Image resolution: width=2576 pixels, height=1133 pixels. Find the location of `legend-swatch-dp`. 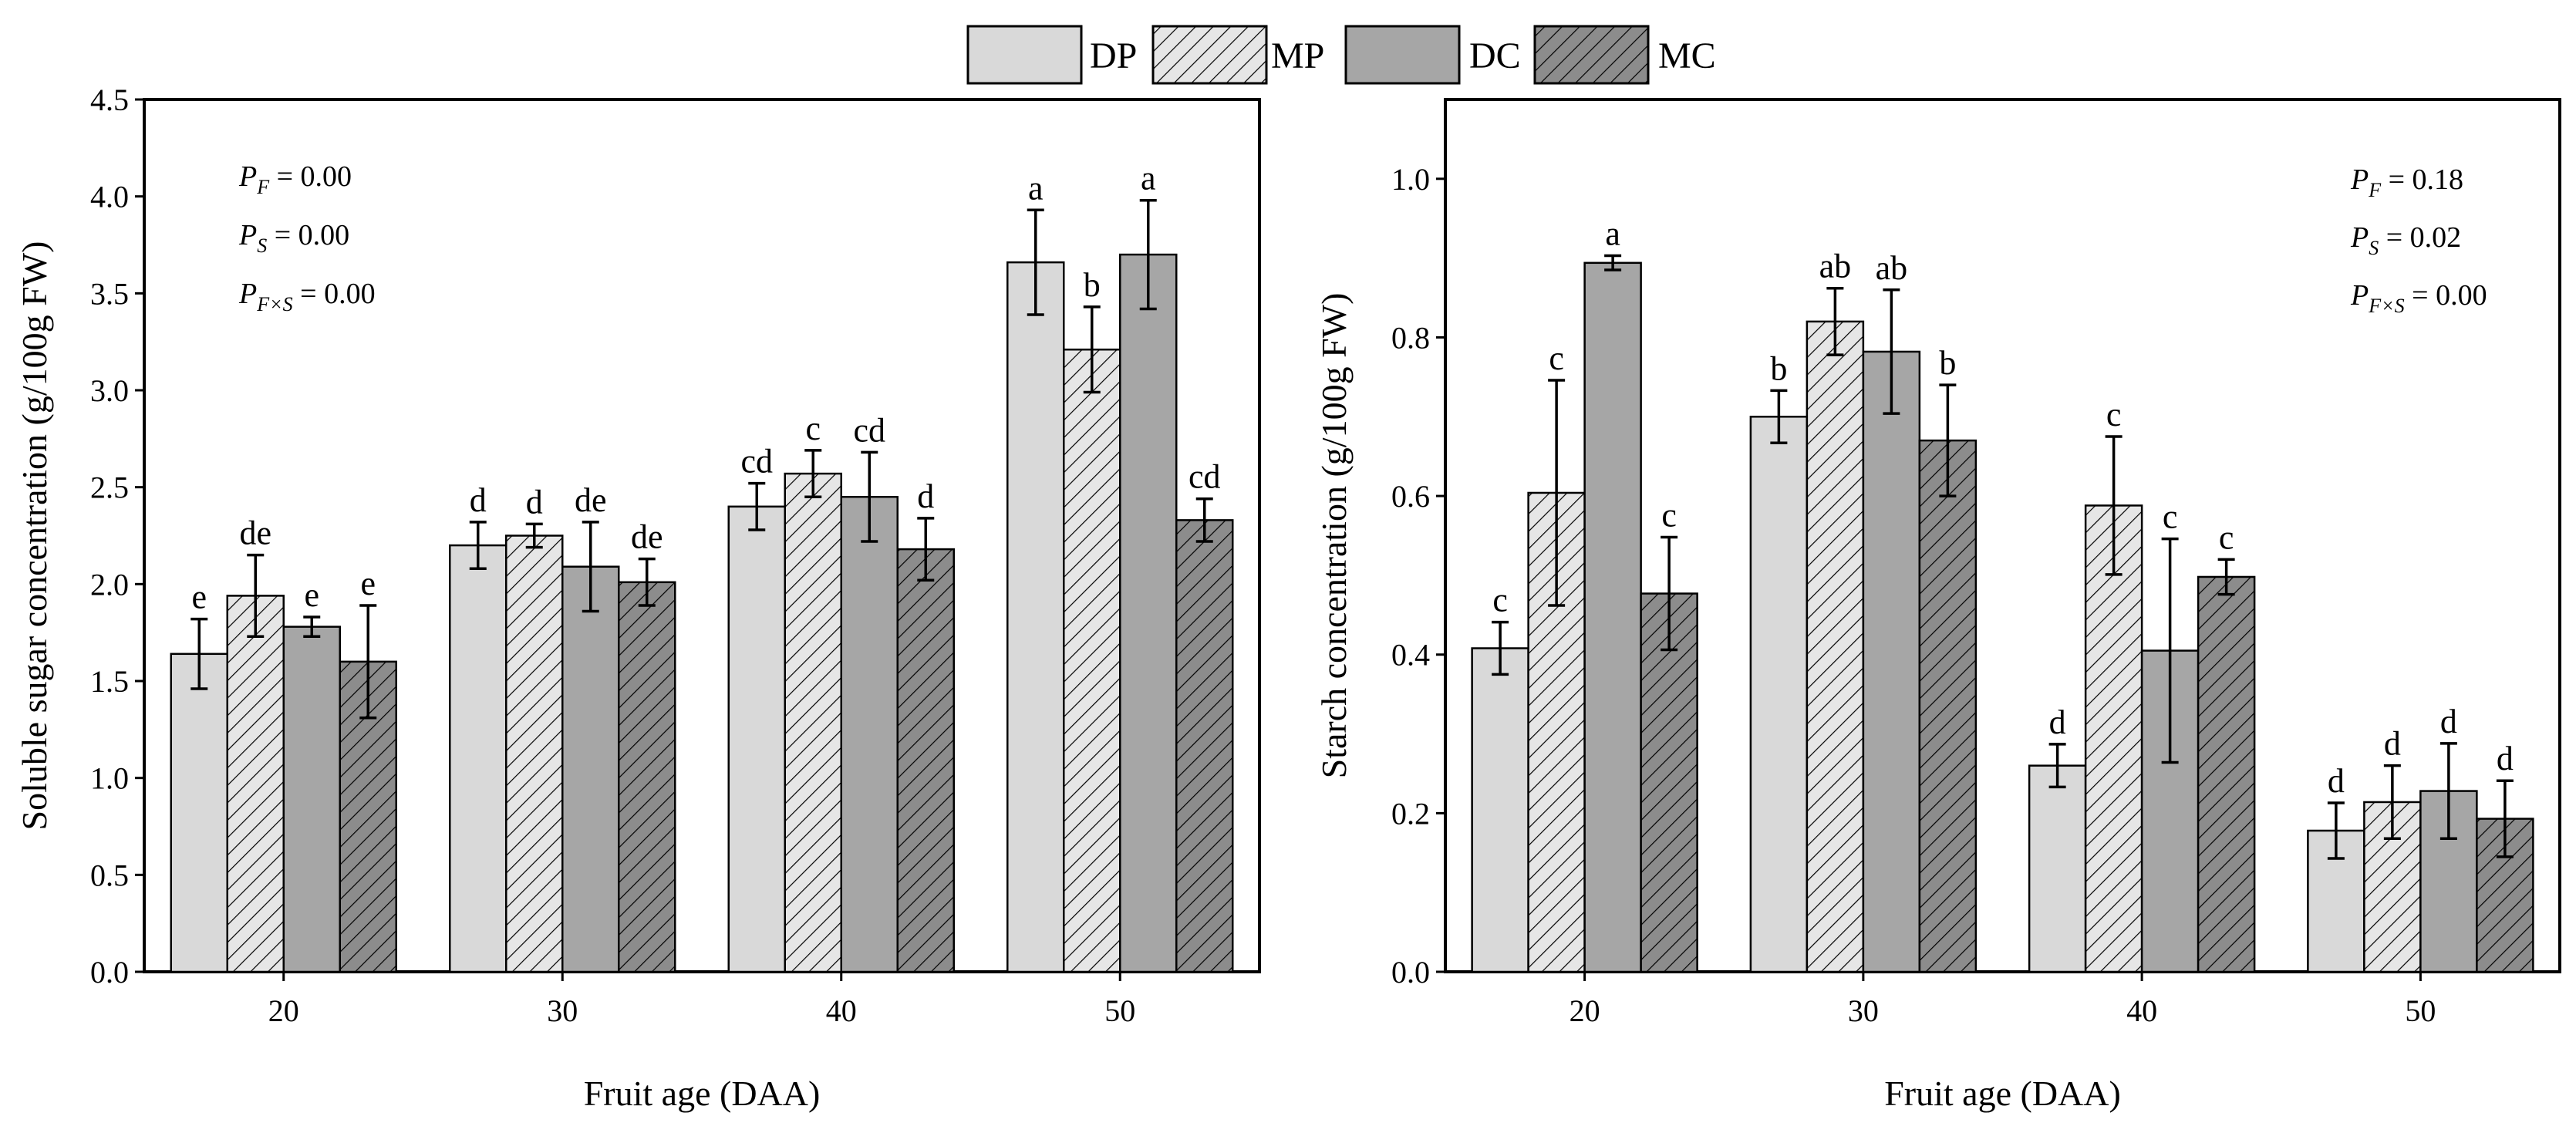

legend-swatch-dp is located at coordinates (1024, 55).